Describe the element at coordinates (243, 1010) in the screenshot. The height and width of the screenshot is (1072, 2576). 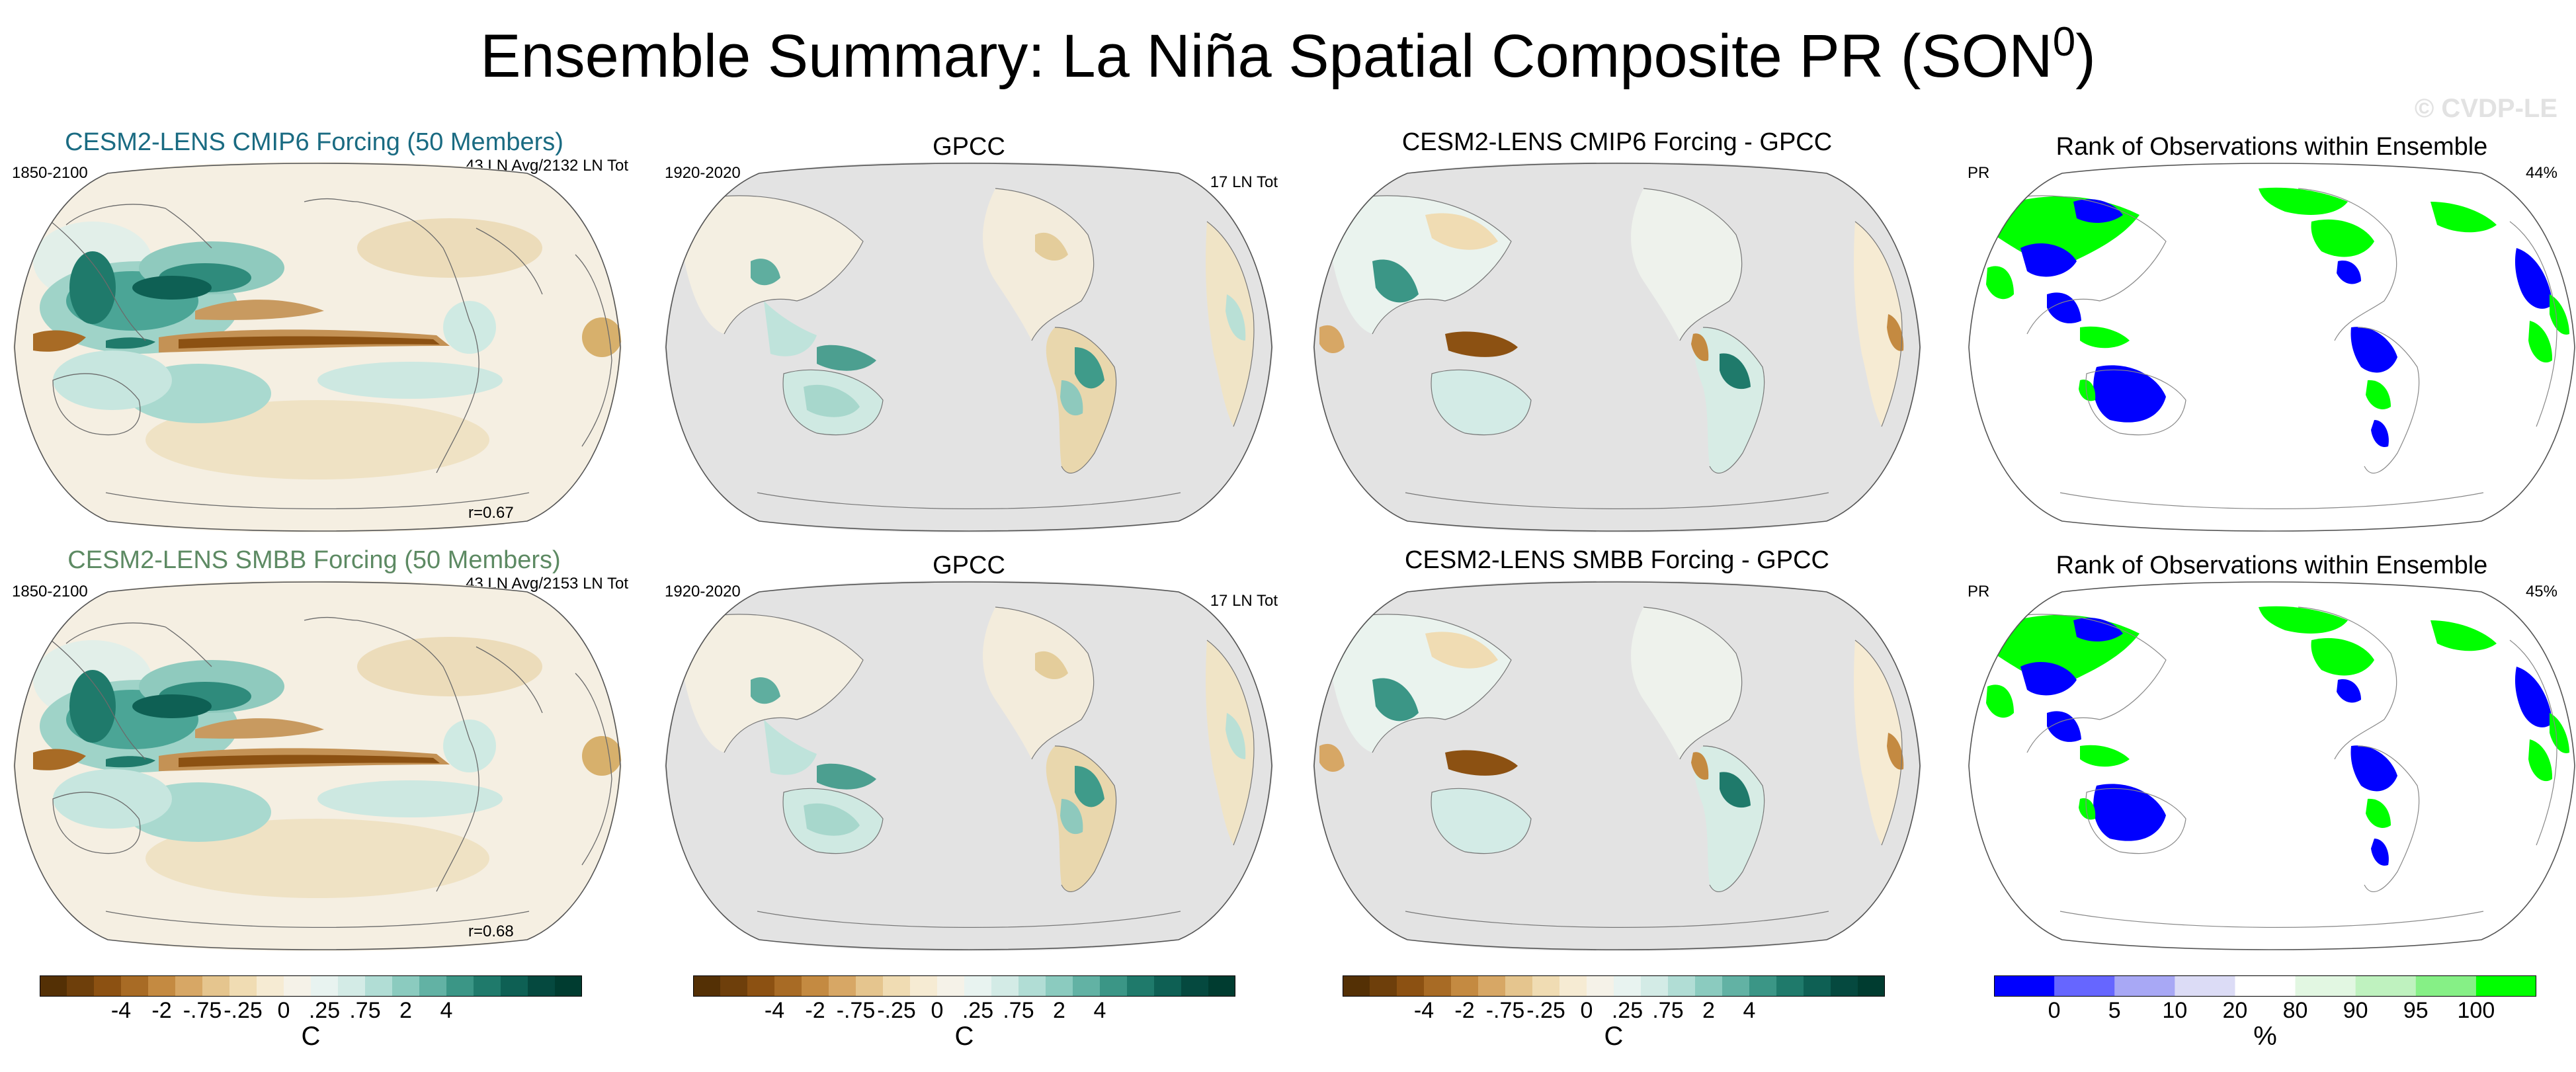
I see `colorbar-model-tick-label: -.25` at that location.